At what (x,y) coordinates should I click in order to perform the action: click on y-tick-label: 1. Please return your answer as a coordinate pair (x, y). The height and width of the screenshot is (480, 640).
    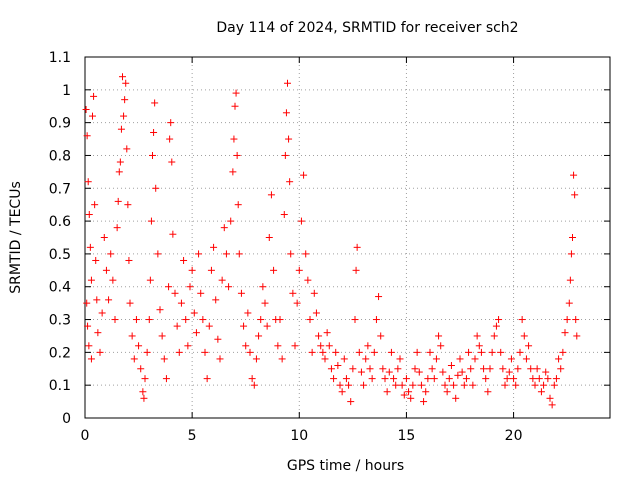
    Looking at the image, I should click on (66, 91).